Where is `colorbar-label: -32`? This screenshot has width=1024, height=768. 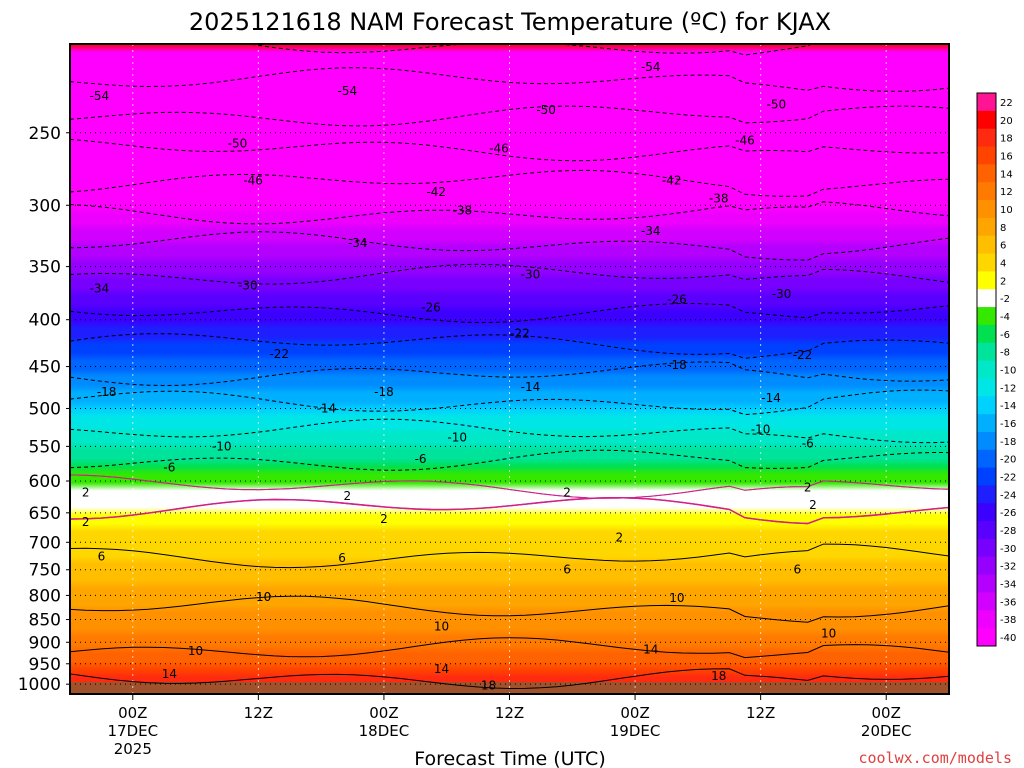
colorbar-label: -32 is located at coordinates (1008, 567).